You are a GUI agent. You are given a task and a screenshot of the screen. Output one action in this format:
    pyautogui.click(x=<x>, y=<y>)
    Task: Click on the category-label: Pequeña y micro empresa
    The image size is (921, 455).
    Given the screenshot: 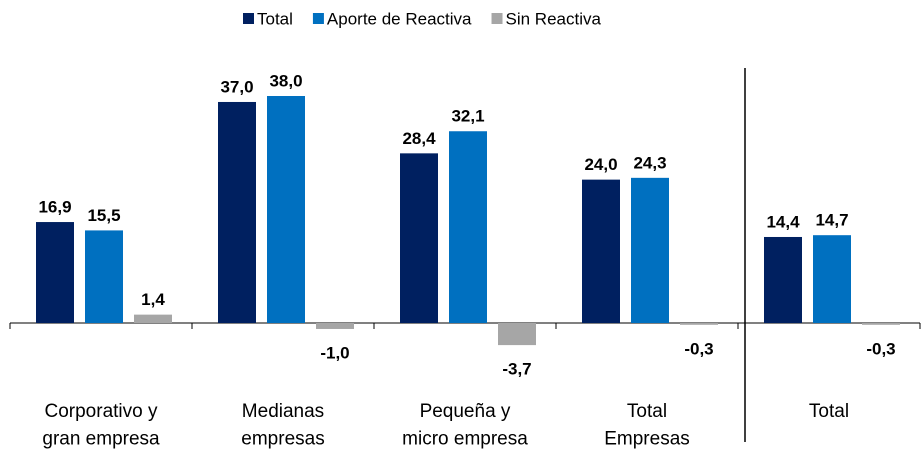 What is the action you would take?
    pyautogui.click(x=465, y=425)
    